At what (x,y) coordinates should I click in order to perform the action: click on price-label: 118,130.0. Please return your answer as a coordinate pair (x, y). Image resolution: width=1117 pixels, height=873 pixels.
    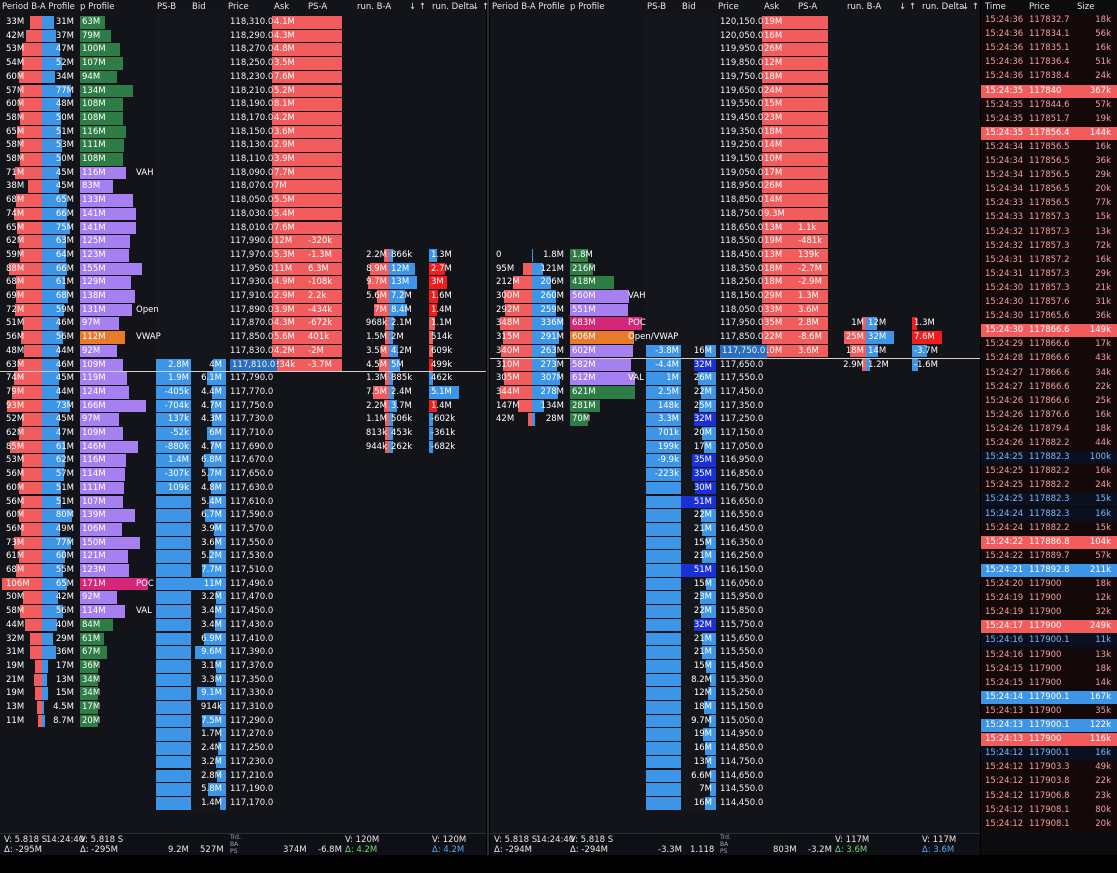
    Looking at the image, I should click on (252, 145).